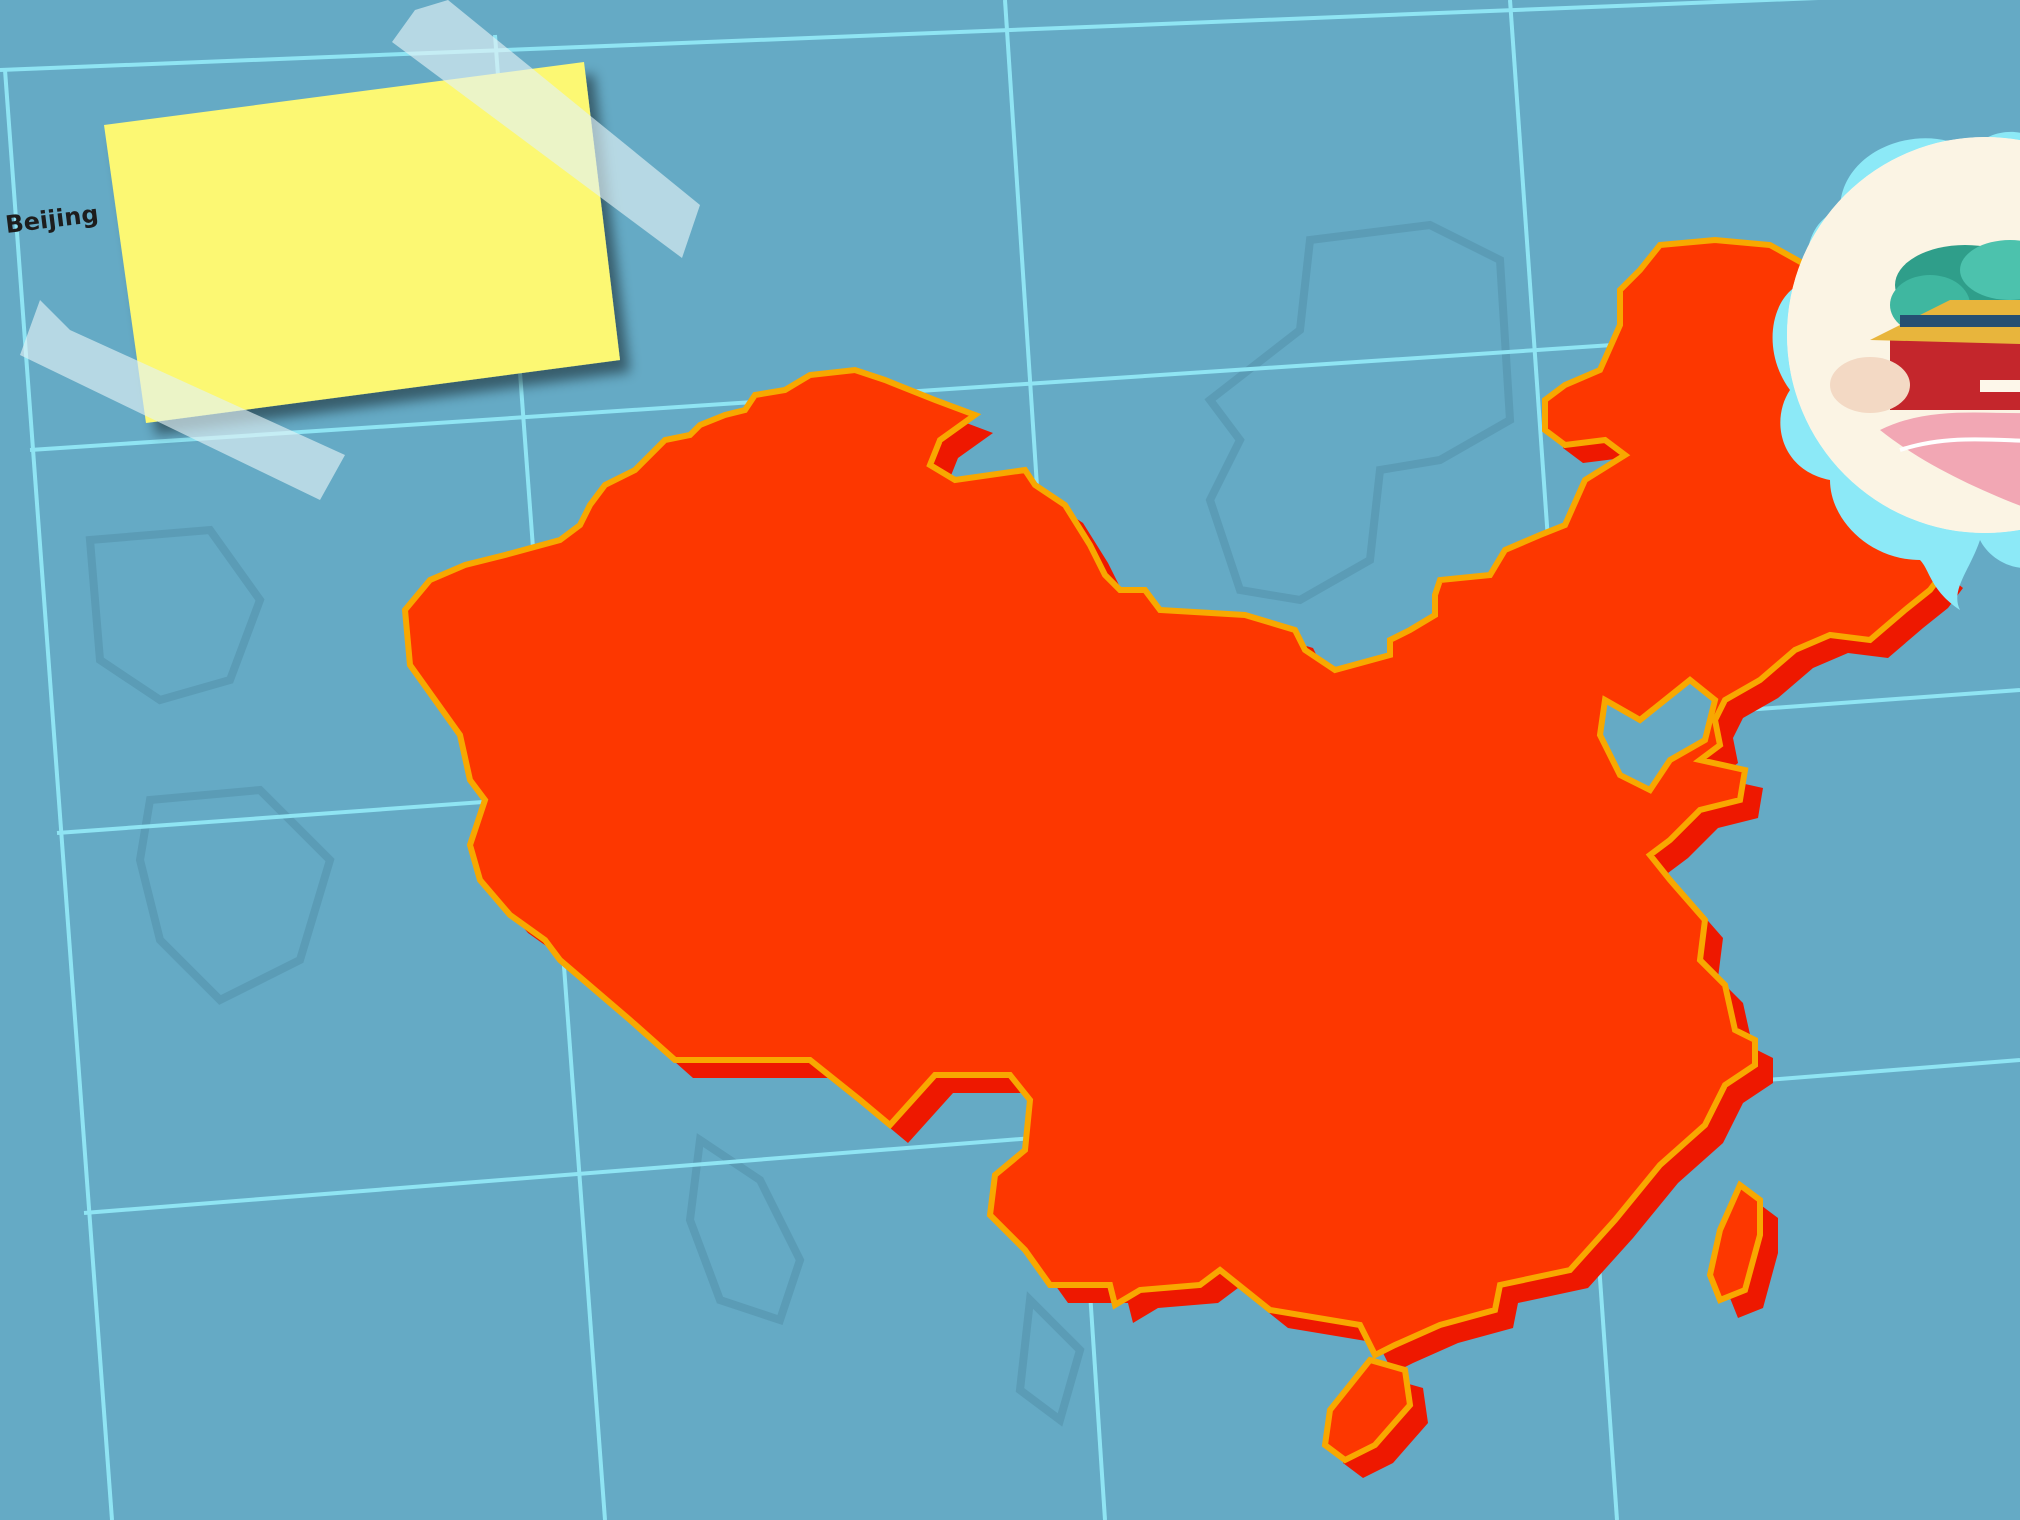  I want to click on sticky-note, so click(360, 250).